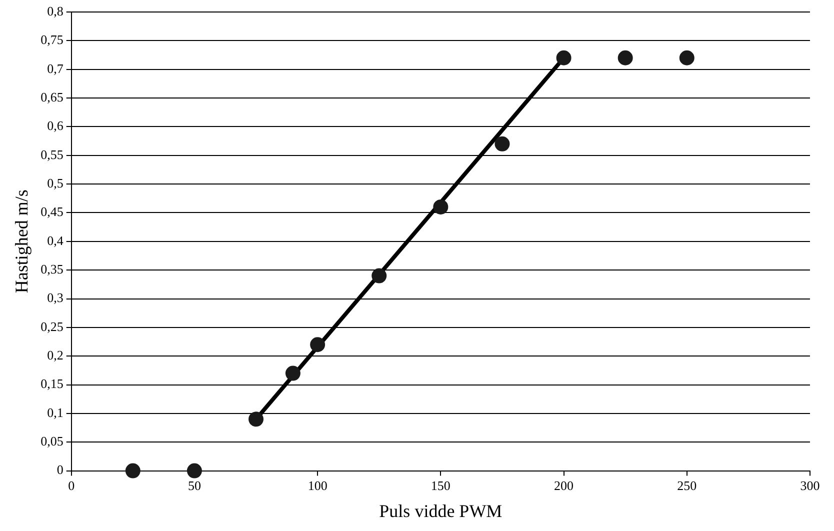  Describe the element at coordinates (810, 486) in the screenshot. I see `x-tick-label: 300` at that location.